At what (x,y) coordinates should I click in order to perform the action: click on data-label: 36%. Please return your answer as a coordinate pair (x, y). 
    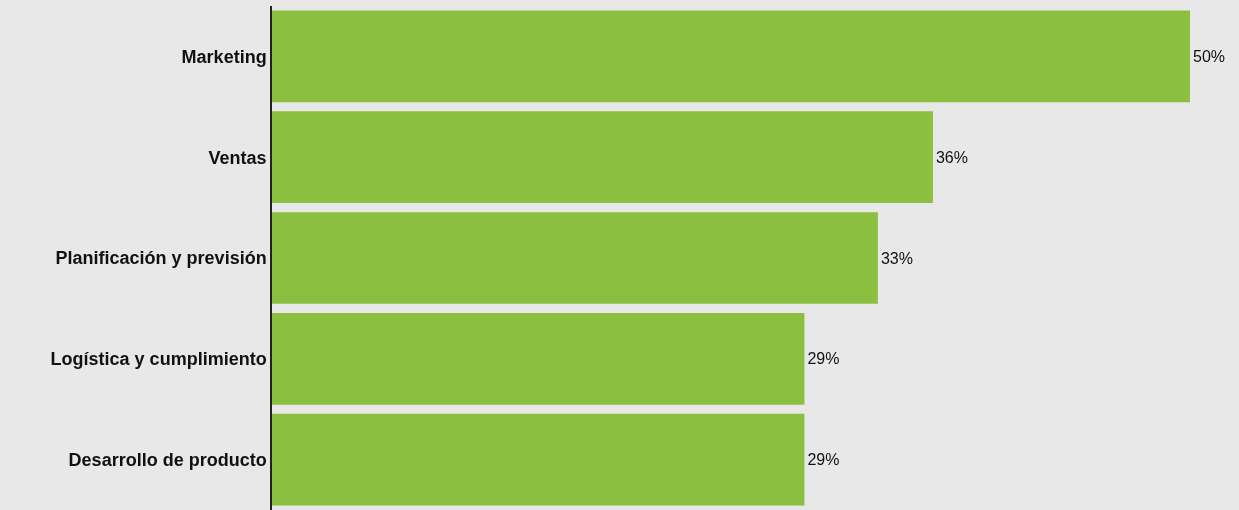
    Looking at the image, I should click on (951, 157).